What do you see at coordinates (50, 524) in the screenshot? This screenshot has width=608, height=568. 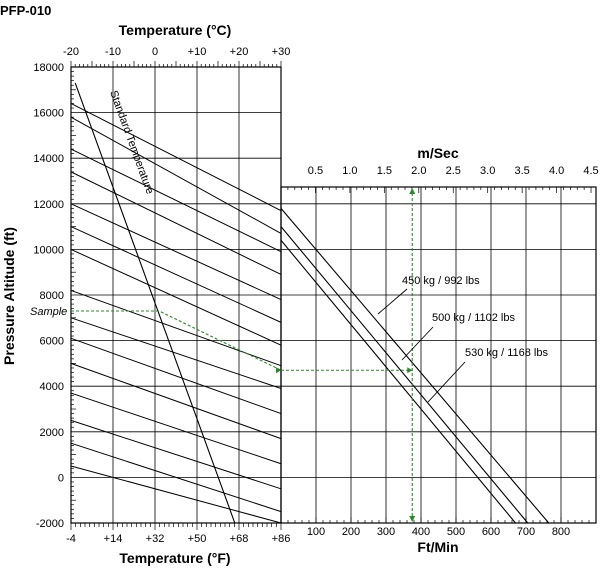 I see `y-tick-label: -2000` at bounding box center [50, 524].